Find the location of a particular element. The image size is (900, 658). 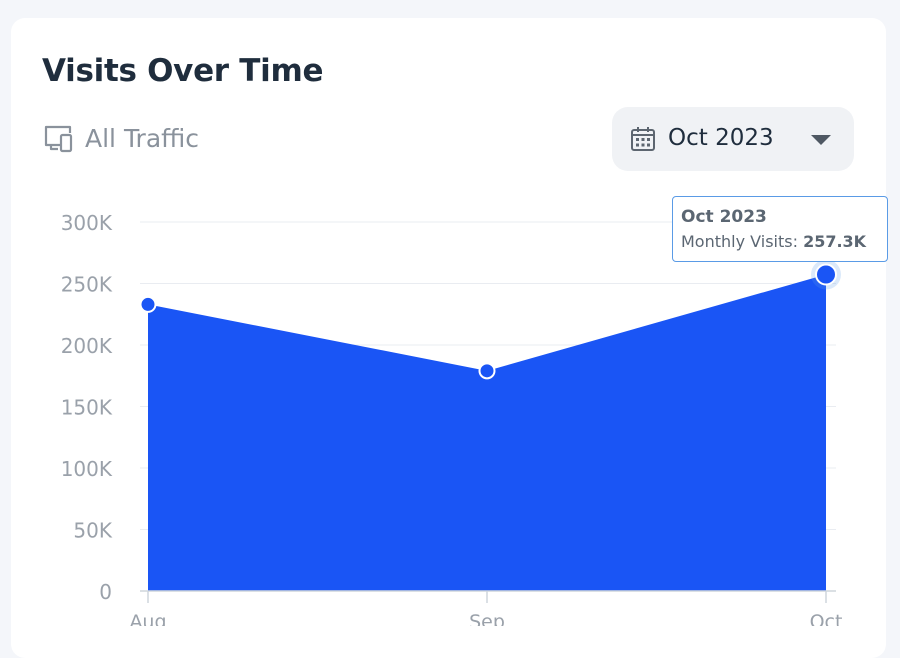

y-tick-label: 300K is located at coordinates (87, 223).